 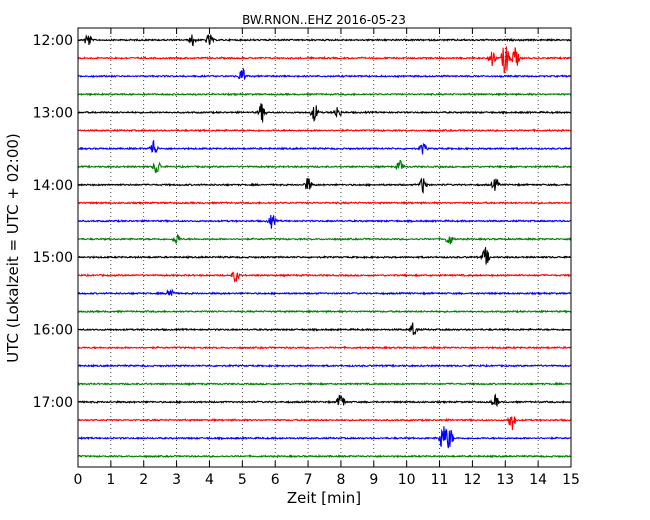 What do you see at coordinates (324, 20) in the screenshot?
I see `chart-title: BW.RNON..EHZ 2016-05-23` at bounding box center [324, 20].